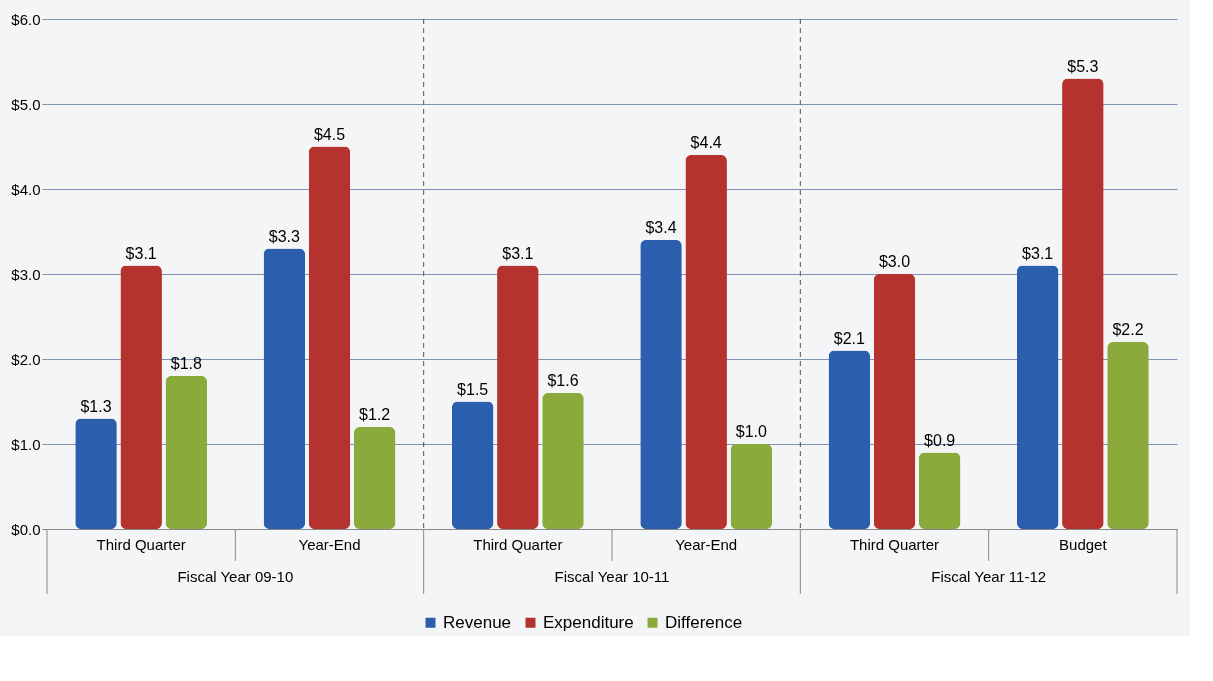  Describe the element at coordinates (989, 576) in the screenshot. I see `text: Fiscal Year 11-12` at that location.